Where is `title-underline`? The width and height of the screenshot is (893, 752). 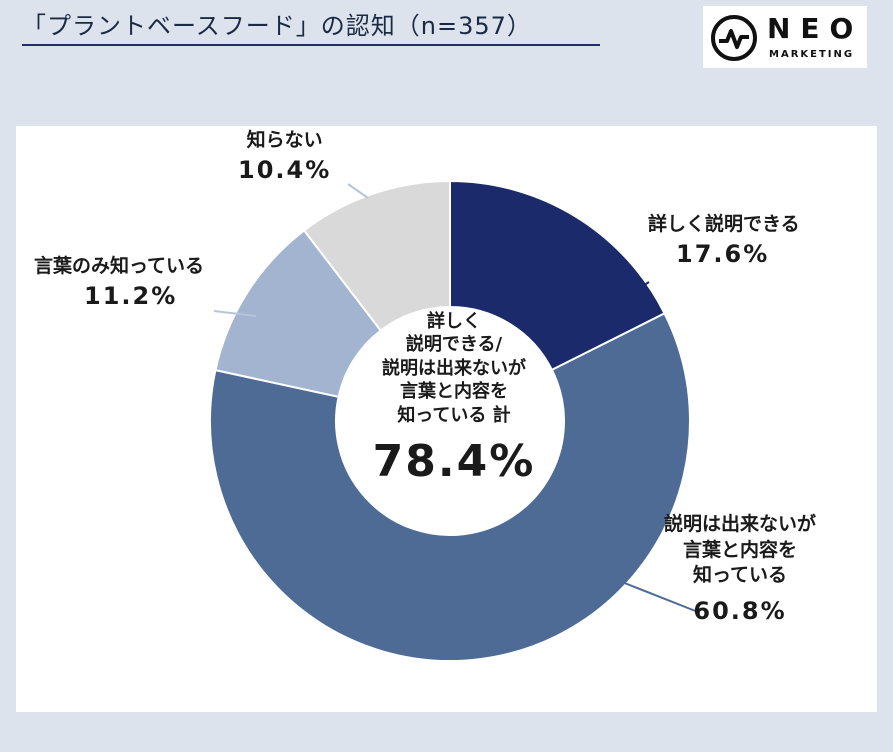 title-underline is located at coordinates (311, 45).